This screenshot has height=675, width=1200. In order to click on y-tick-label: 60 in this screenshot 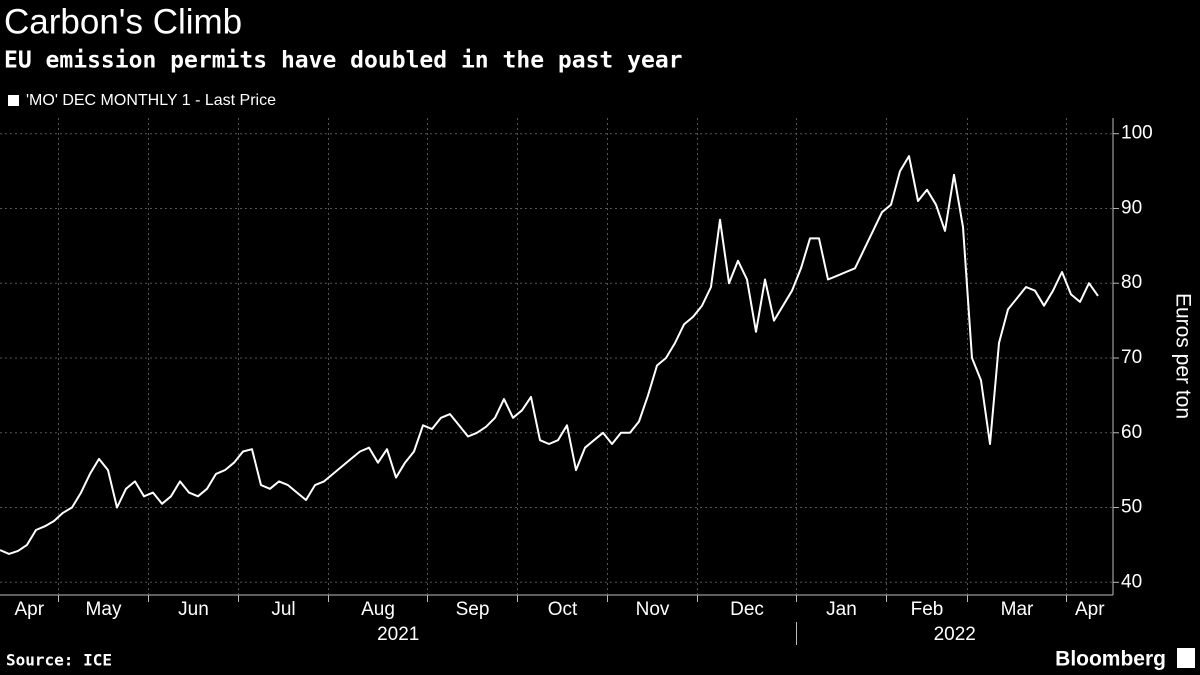, I will do `click(1131, 432)`.